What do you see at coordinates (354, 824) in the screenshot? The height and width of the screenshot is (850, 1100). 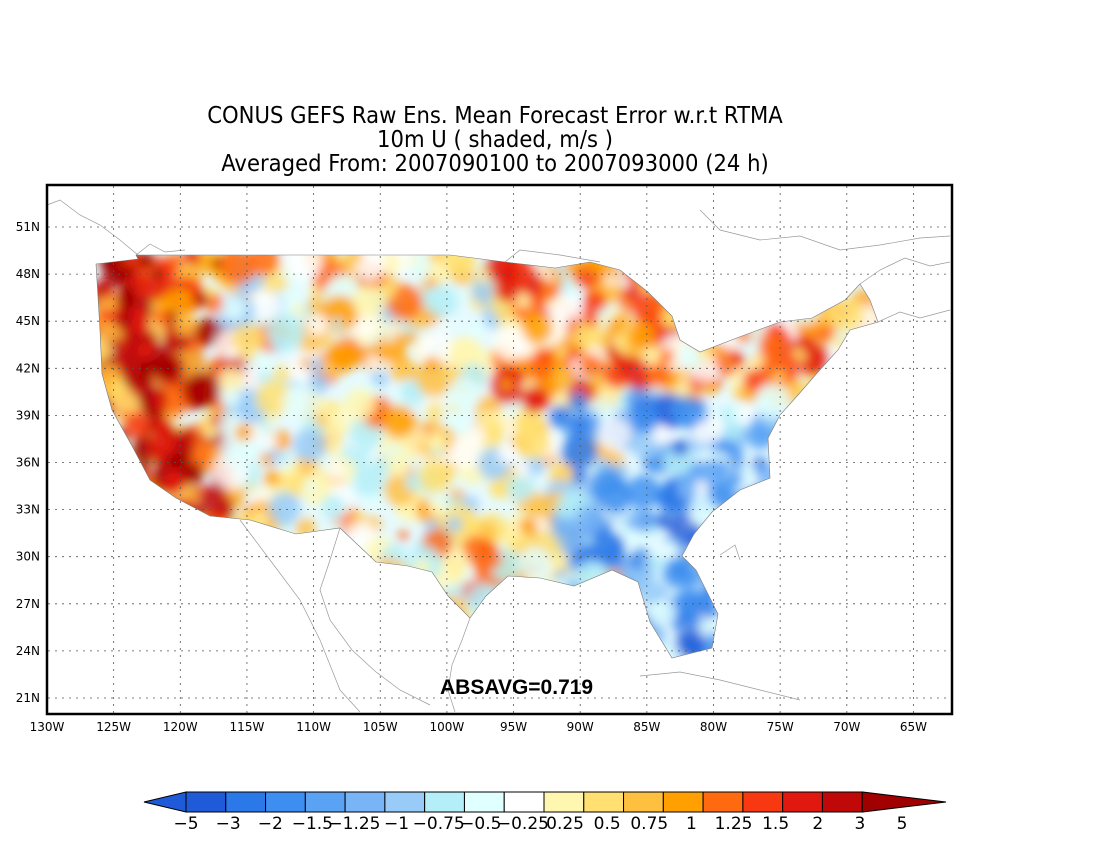 I see `colorbar-tick-label: −1.25` at bounding box center [354, 824].